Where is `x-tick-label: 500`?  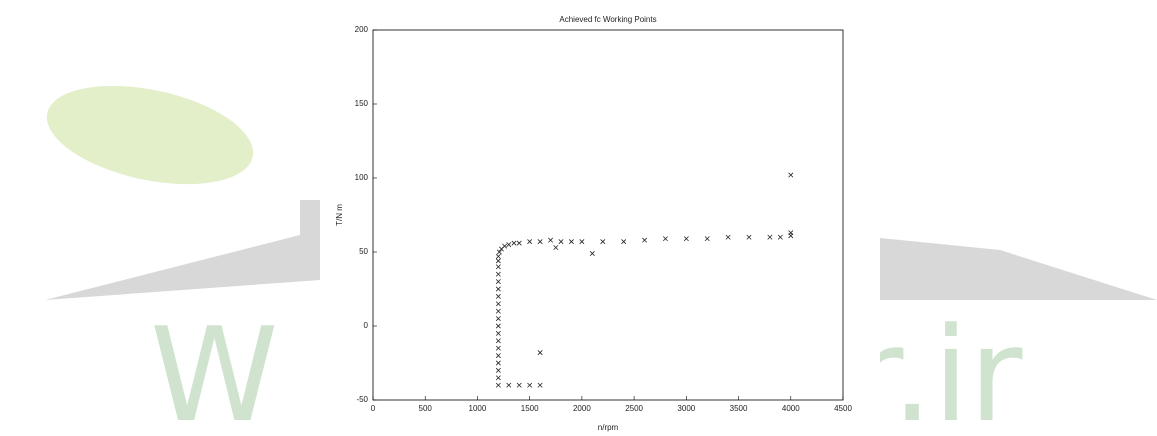 x-tick-label: 500 is located at coordinates (426, 408).